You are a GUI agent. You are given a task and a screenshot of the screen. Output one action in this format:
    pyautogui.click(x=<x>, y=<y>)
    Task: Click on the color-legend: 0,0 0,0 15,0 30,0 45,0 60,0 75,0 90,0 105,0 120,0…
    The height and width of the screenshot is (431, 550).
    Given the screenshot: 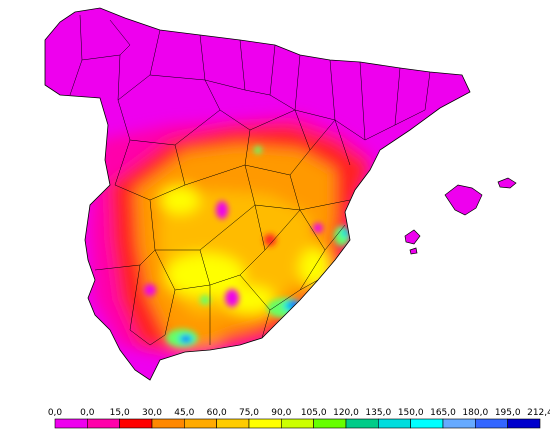 What is the action you would take?
    pyautogui.click(x=299, y=418)
    